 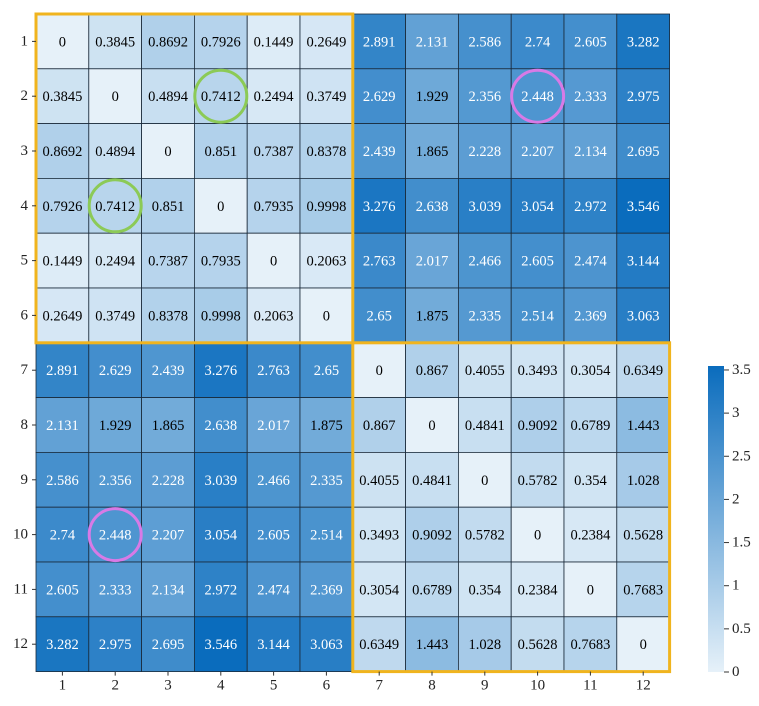 What do you see at coordinates (485, 371) in the screenshot?
I see `cell-value-label: 0.4055` at bounding box center [485, 371].